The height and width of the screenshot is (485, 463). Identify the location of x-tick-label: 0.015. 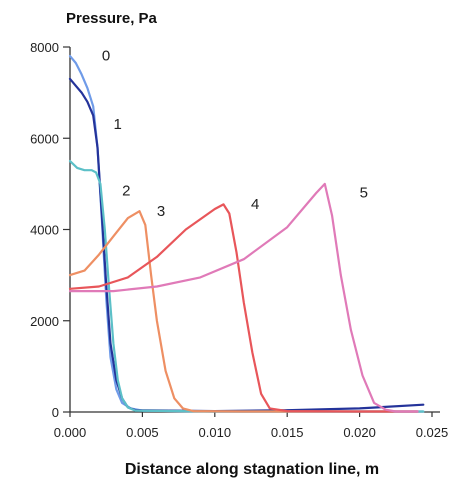
(287, 432).